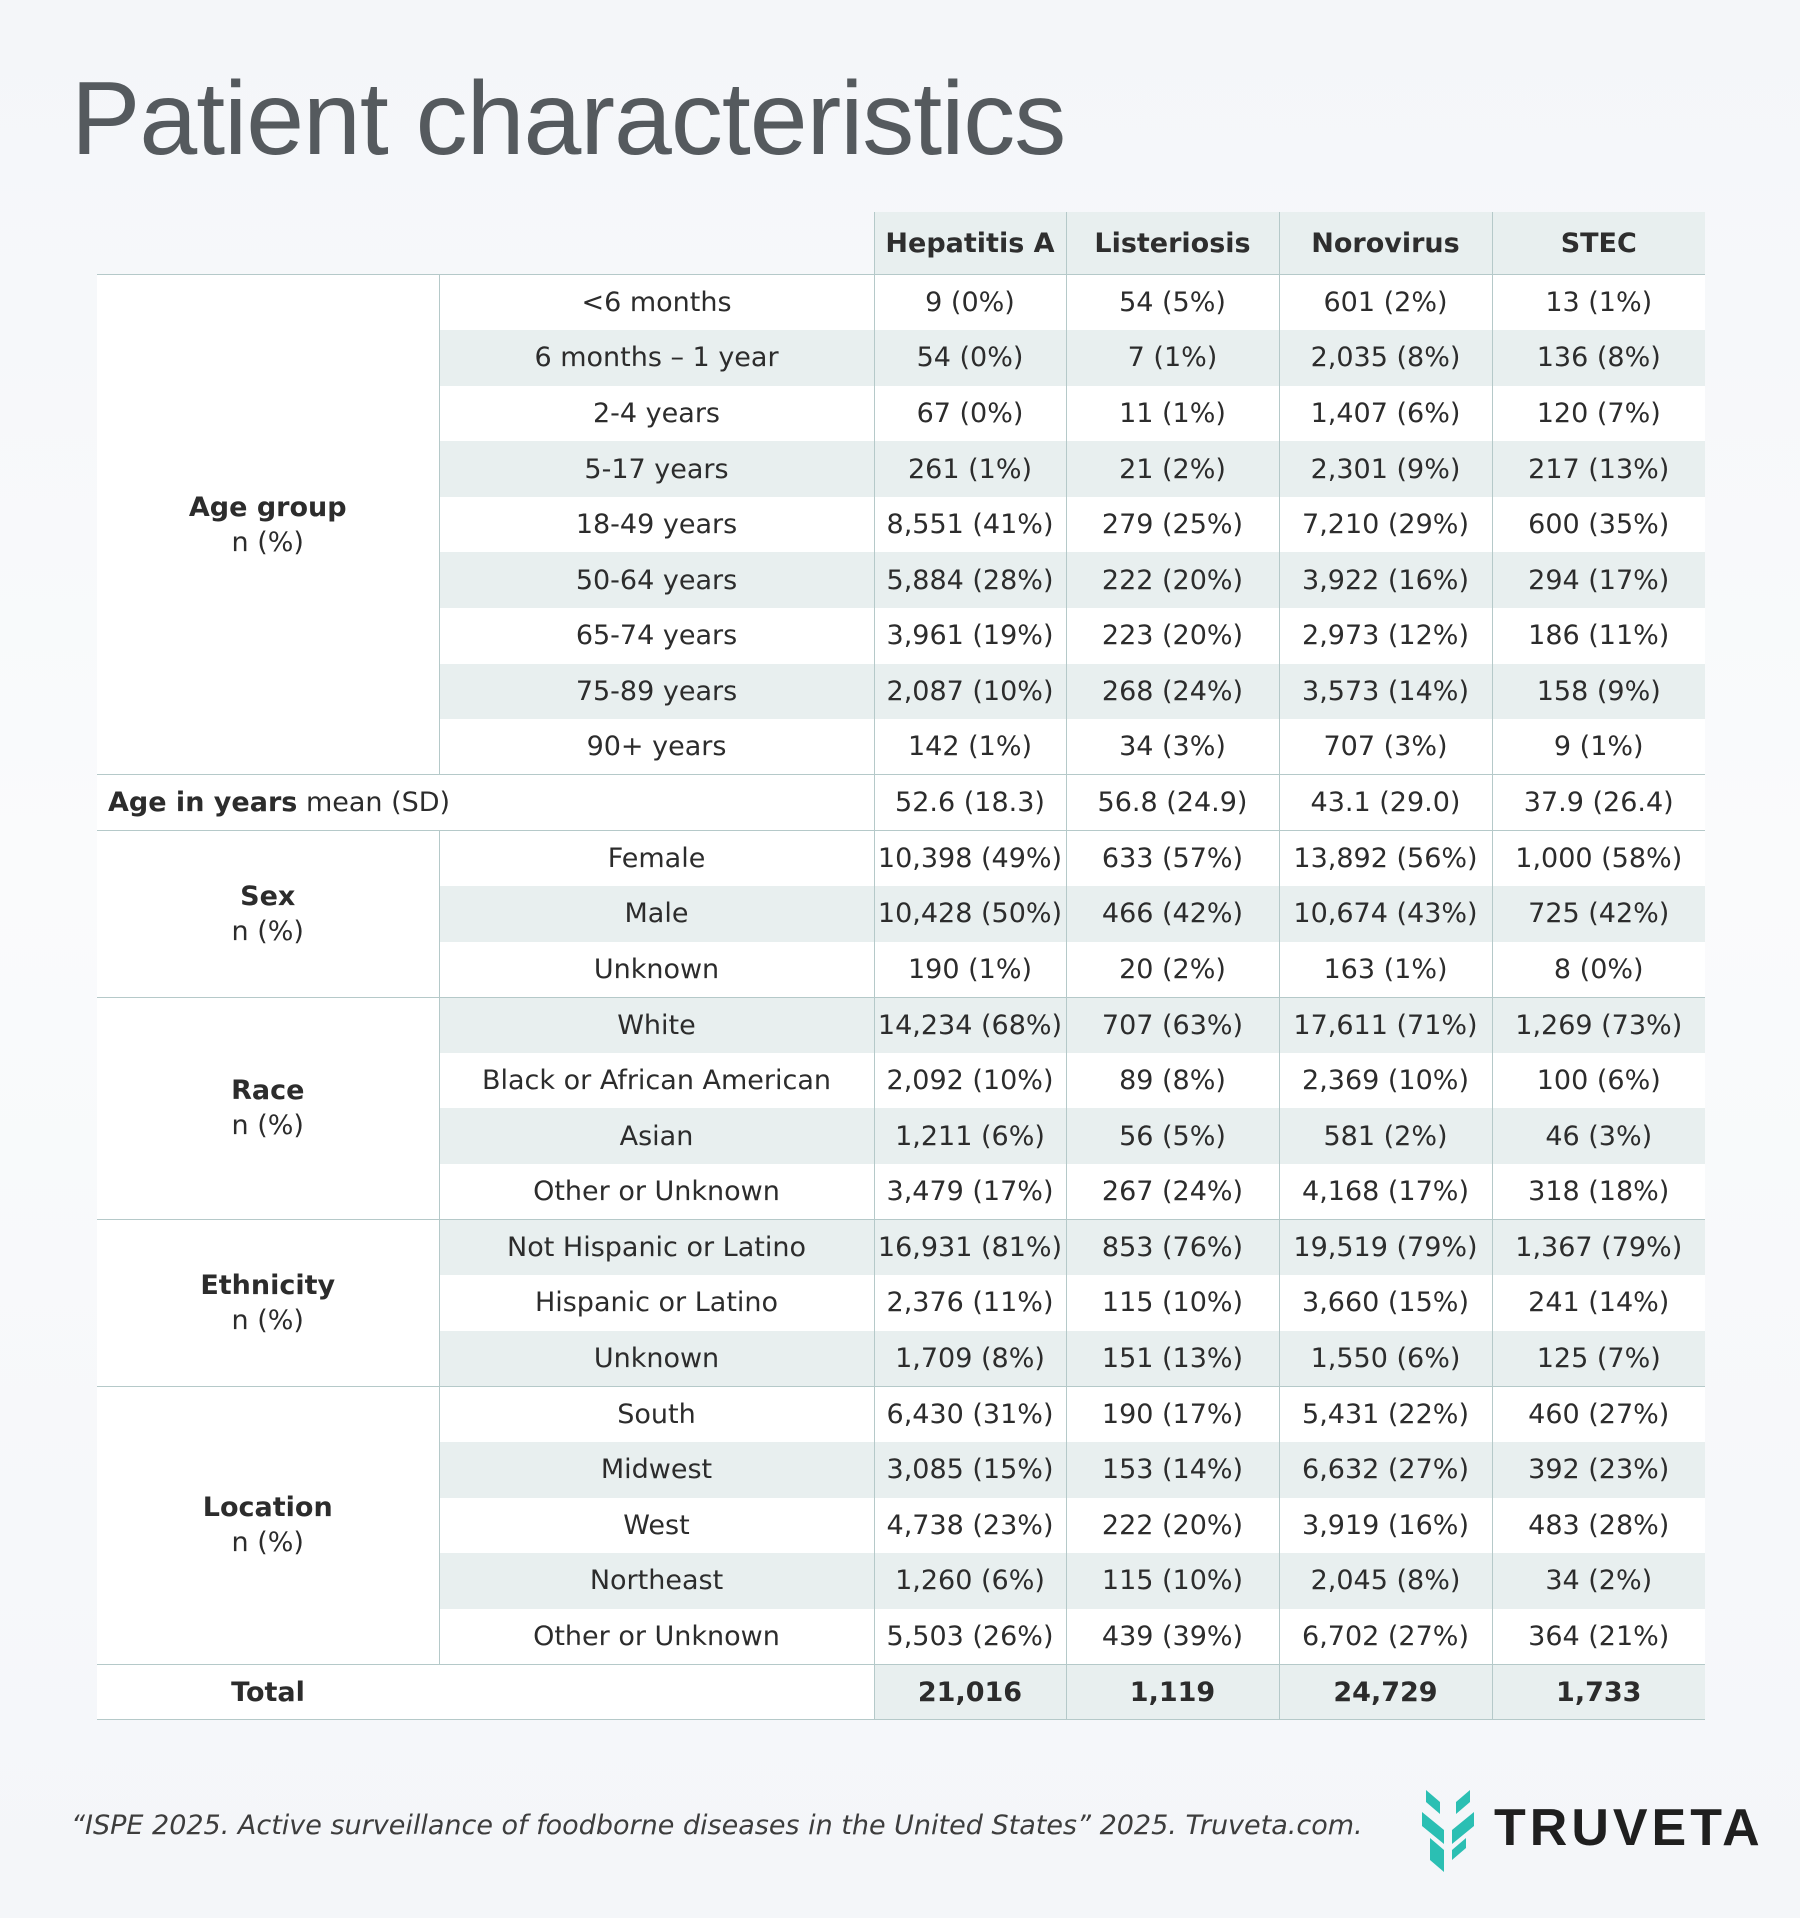 The height and width of the screenshot is (1918, 1800). Describe the element at coordinates (1598, 1303) in the screenshot. I see `cell-stec: 241 (14%)` at that location.